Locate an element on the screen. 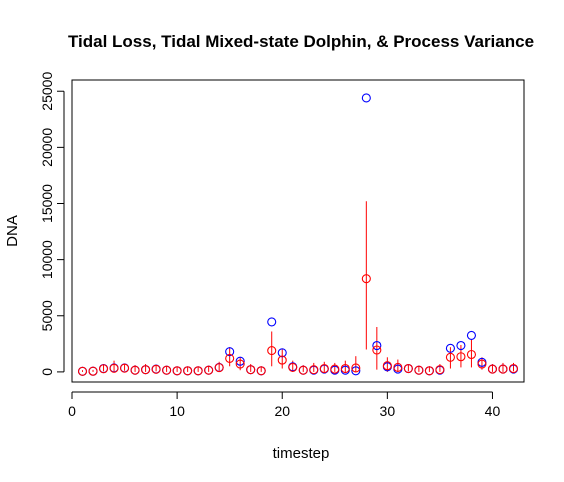 Image resolution: width=564 pixels, height=482 pixels. y-tick-label: 15000 is located at coordinates (47, 203).